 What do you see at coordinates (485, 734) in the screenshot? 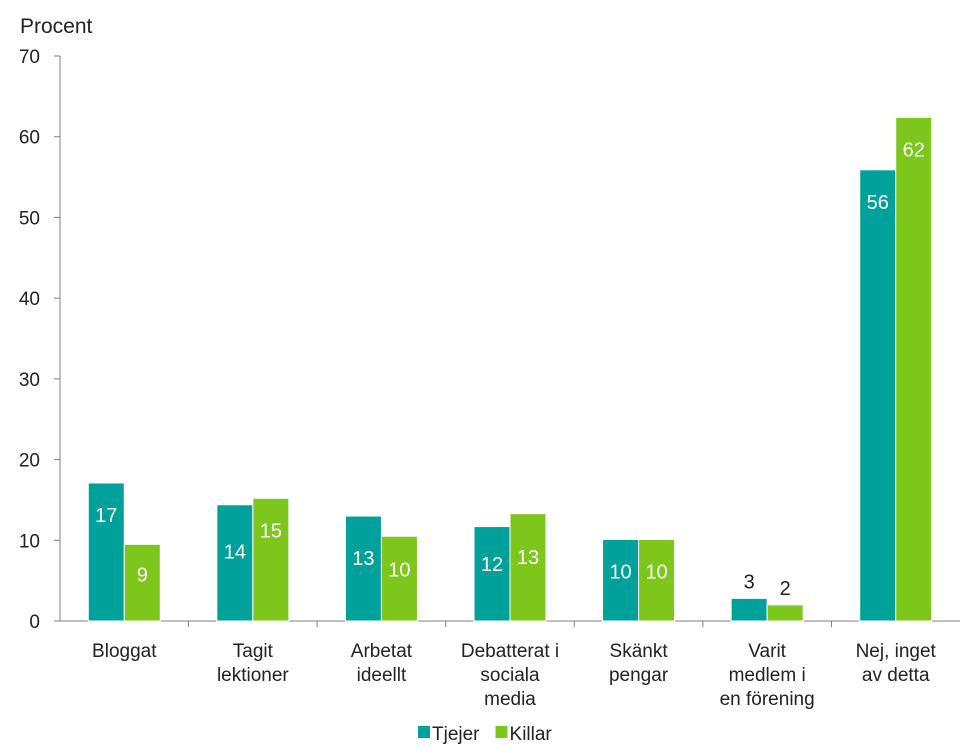
I see `legend: Tjejer Killar` at bounding box center [485, 734].